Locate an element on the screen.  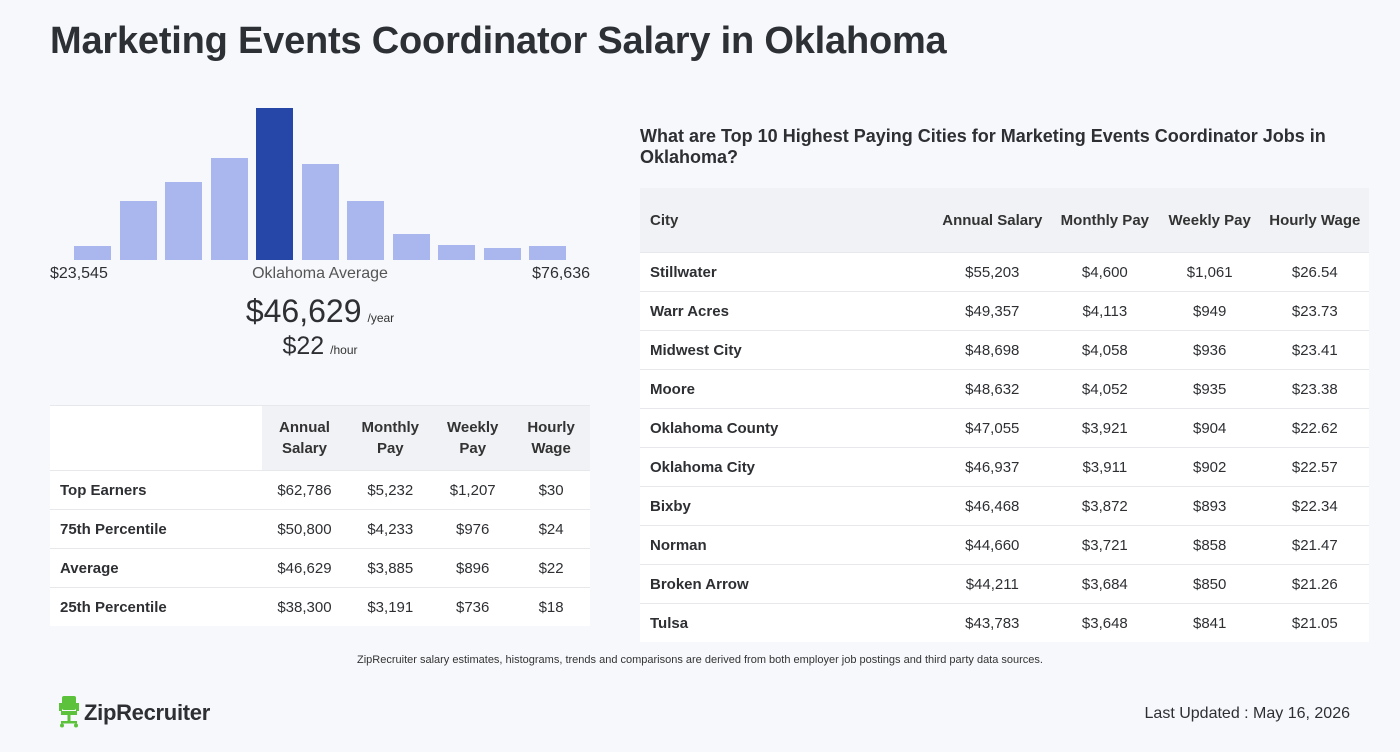
percentile-value: $62,786 is located at coordinates (304, 490).